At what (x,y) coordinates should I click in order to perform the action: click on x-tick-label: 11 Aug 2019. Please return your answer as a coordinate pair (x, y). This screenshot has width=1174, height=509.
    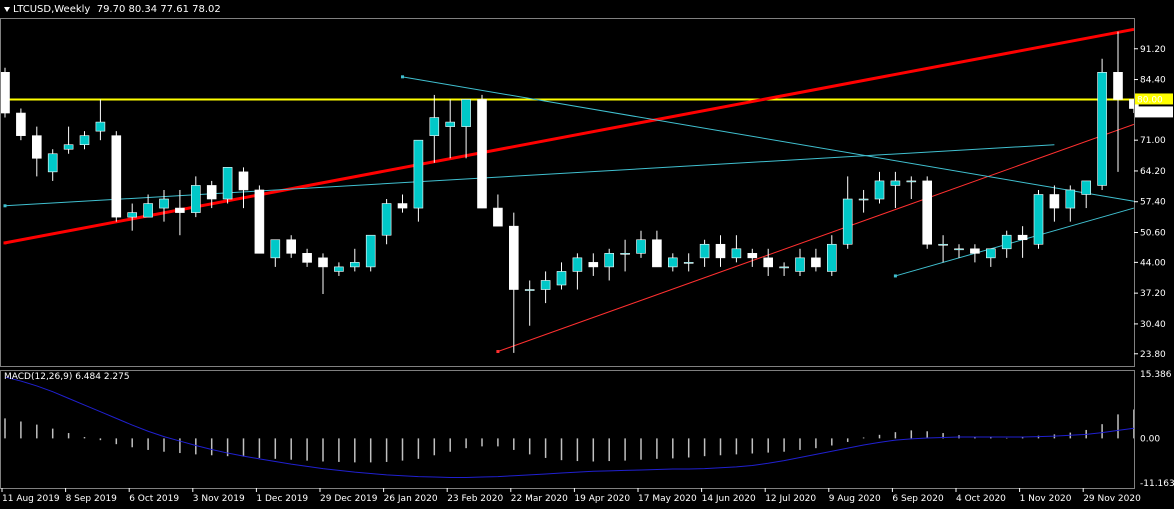
    Looking at the image, I should click on (31, 499).